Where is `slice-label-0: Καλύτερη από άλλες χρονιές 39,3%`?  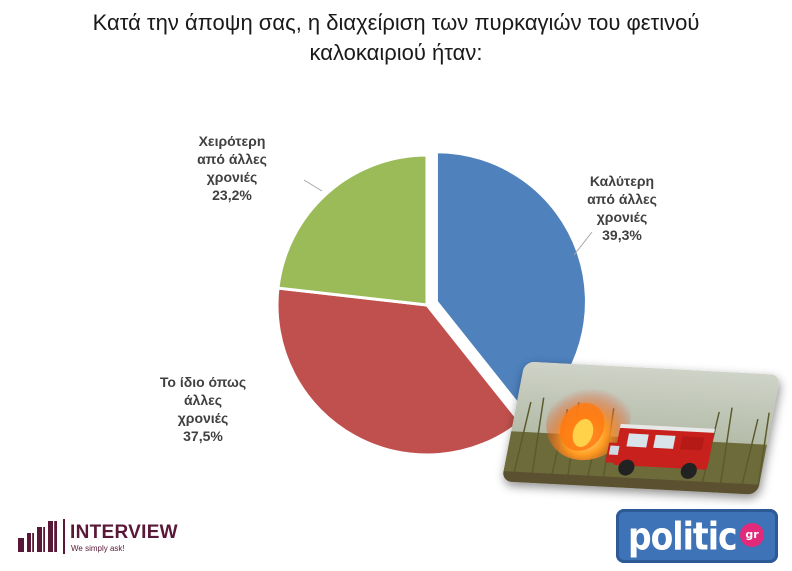
slice-label-0: Καλύτερη από άλλες χρονιές 39,3% is located at coordinates (622, 208).